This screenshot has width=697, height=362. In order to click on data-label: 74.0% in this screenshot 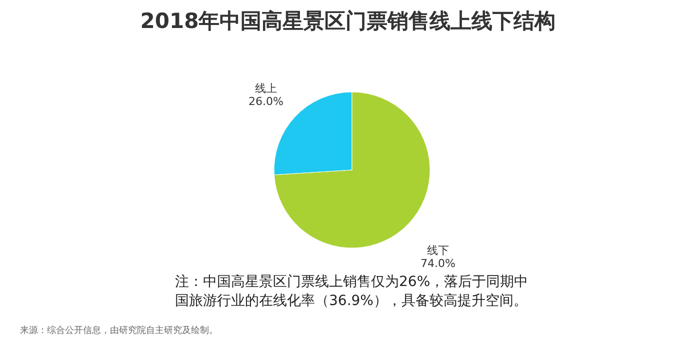, I will do `click(438, 263)`.